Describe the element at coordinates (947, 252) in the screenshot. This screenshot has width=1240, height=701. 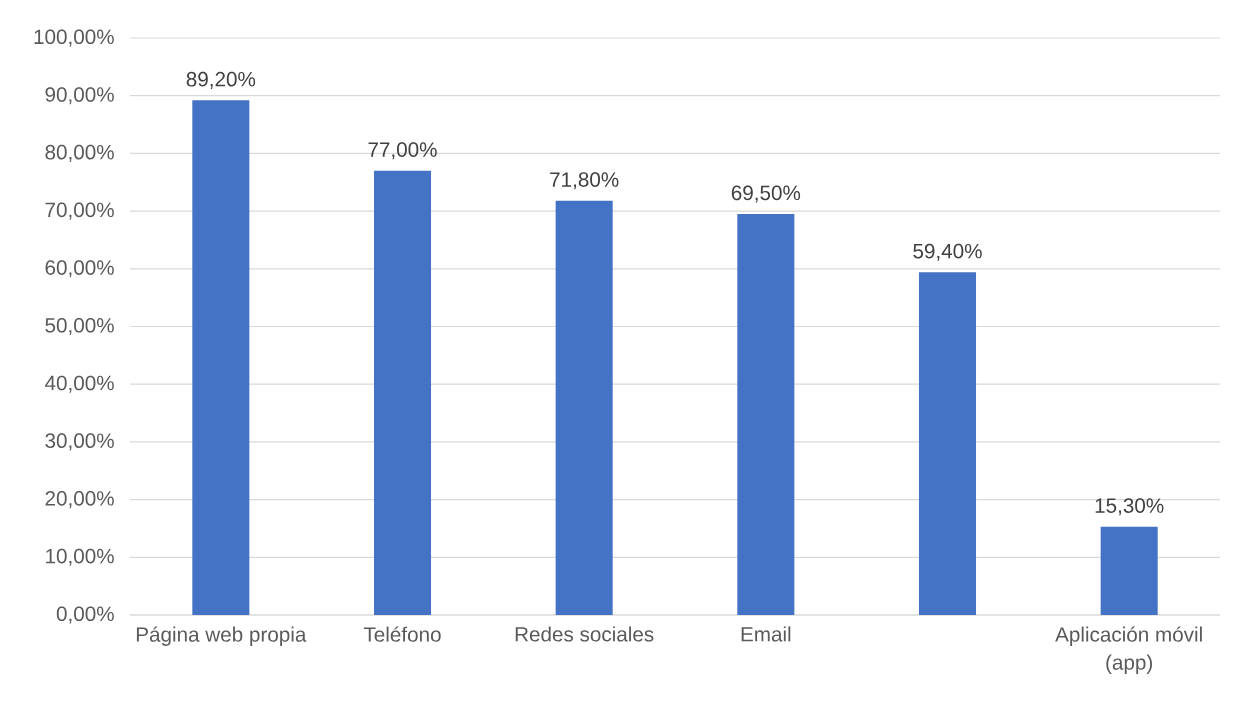
I see `data-label: 59,40%` at that location.